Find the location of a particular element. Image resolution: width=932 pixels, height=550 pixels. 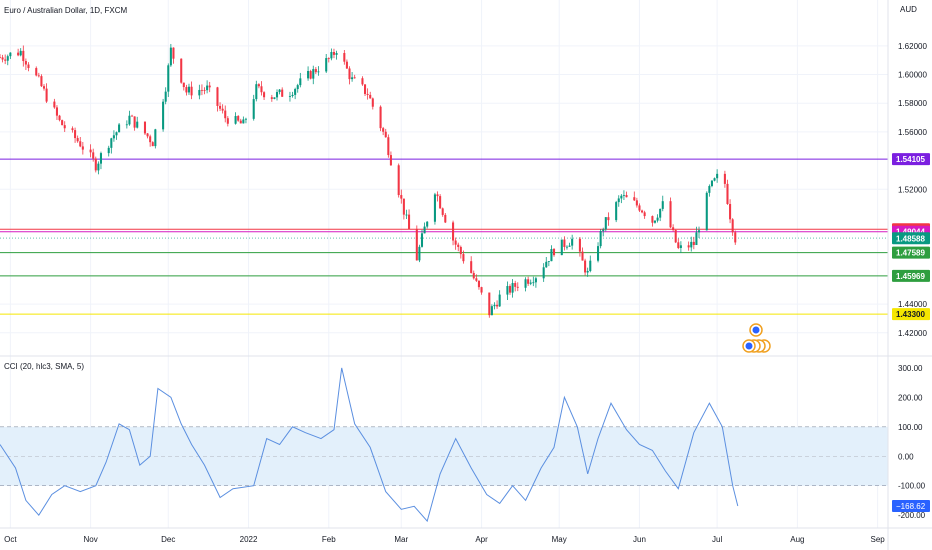

cci-value-label-text: −168.62 is located at coordinates (911, 506).